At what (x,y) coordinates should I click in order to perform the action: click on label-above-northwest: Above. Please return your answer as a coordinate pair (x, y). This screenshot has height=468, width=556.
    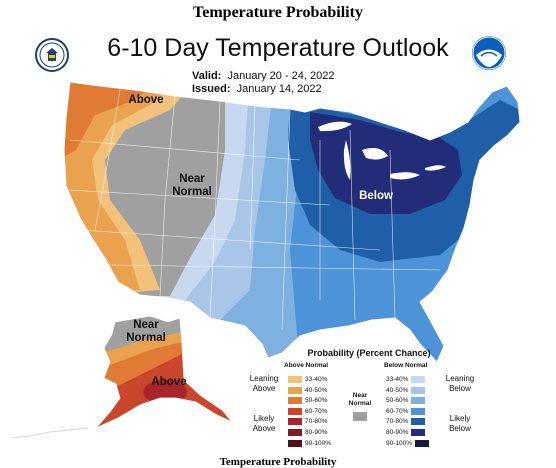
    Looking at the image, I should click on (146, 100).